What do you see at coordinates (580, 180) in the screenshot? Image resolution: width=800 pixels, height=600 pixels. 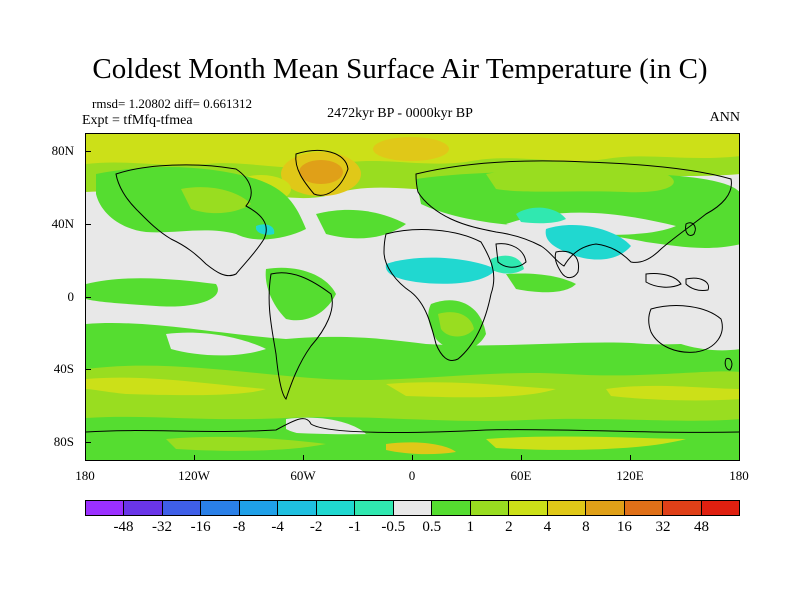 I see `warming-siberia` at bounding box center [580, 180].